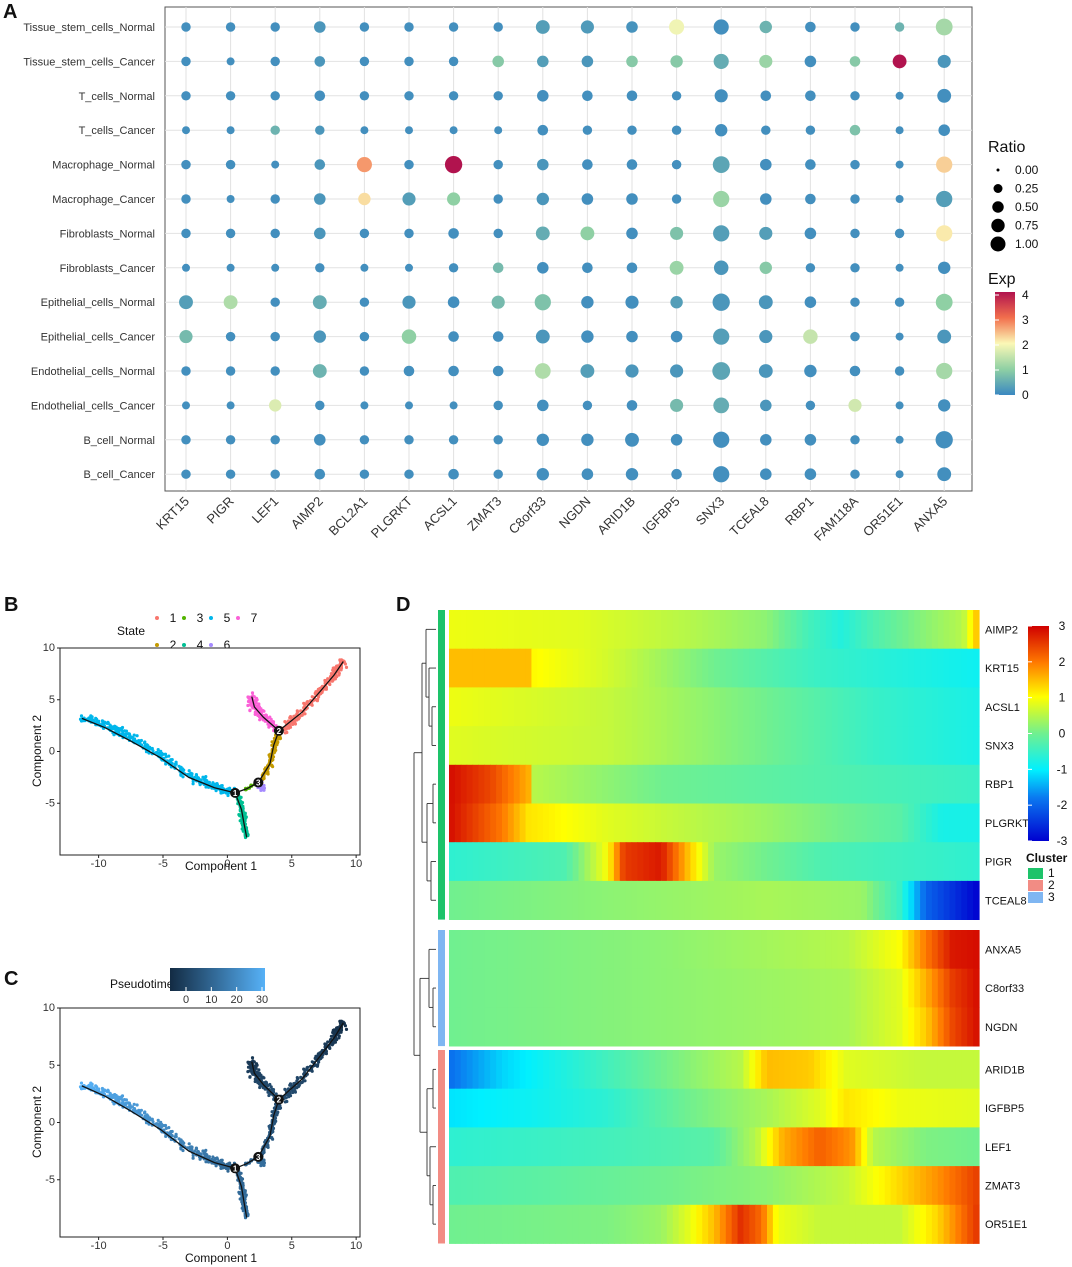  I want to click on heatmap-colorbar-tick-label: -2, so click(1062, 805).